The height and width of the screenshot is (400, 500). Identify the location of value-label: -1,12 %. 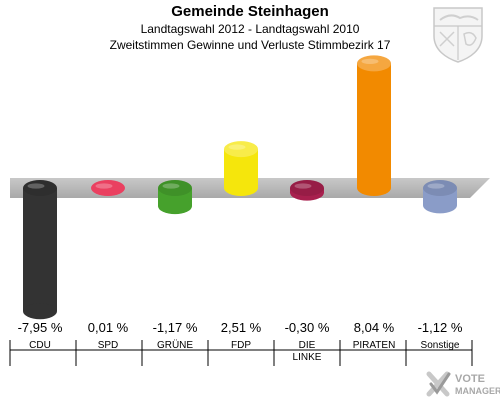
(440, 327).